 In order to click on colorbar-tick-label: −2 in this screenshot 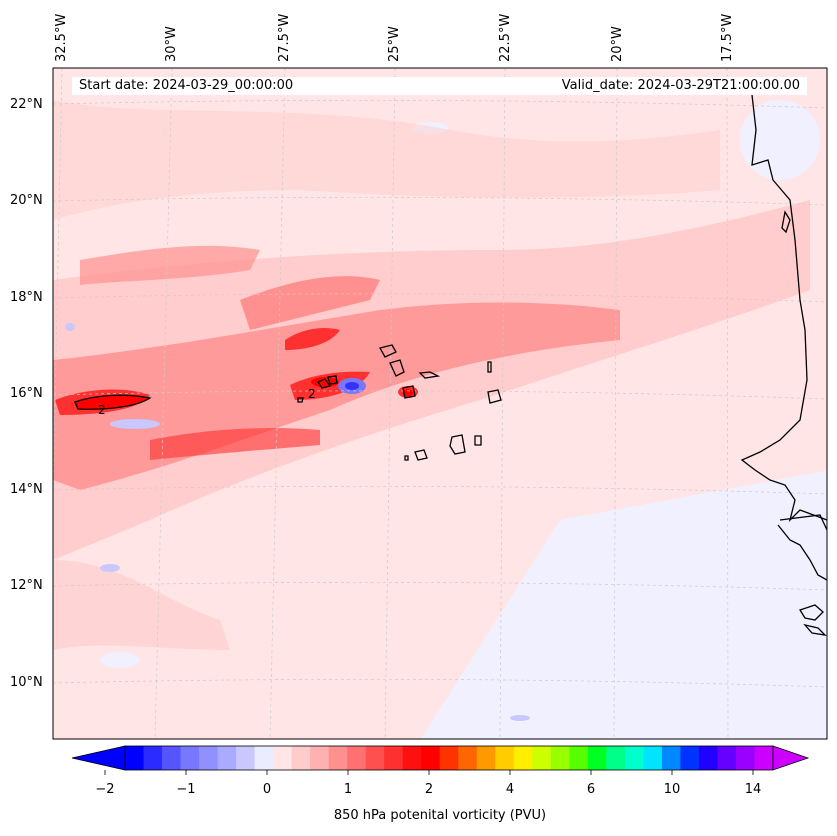, I will do `click(105, 789)`.